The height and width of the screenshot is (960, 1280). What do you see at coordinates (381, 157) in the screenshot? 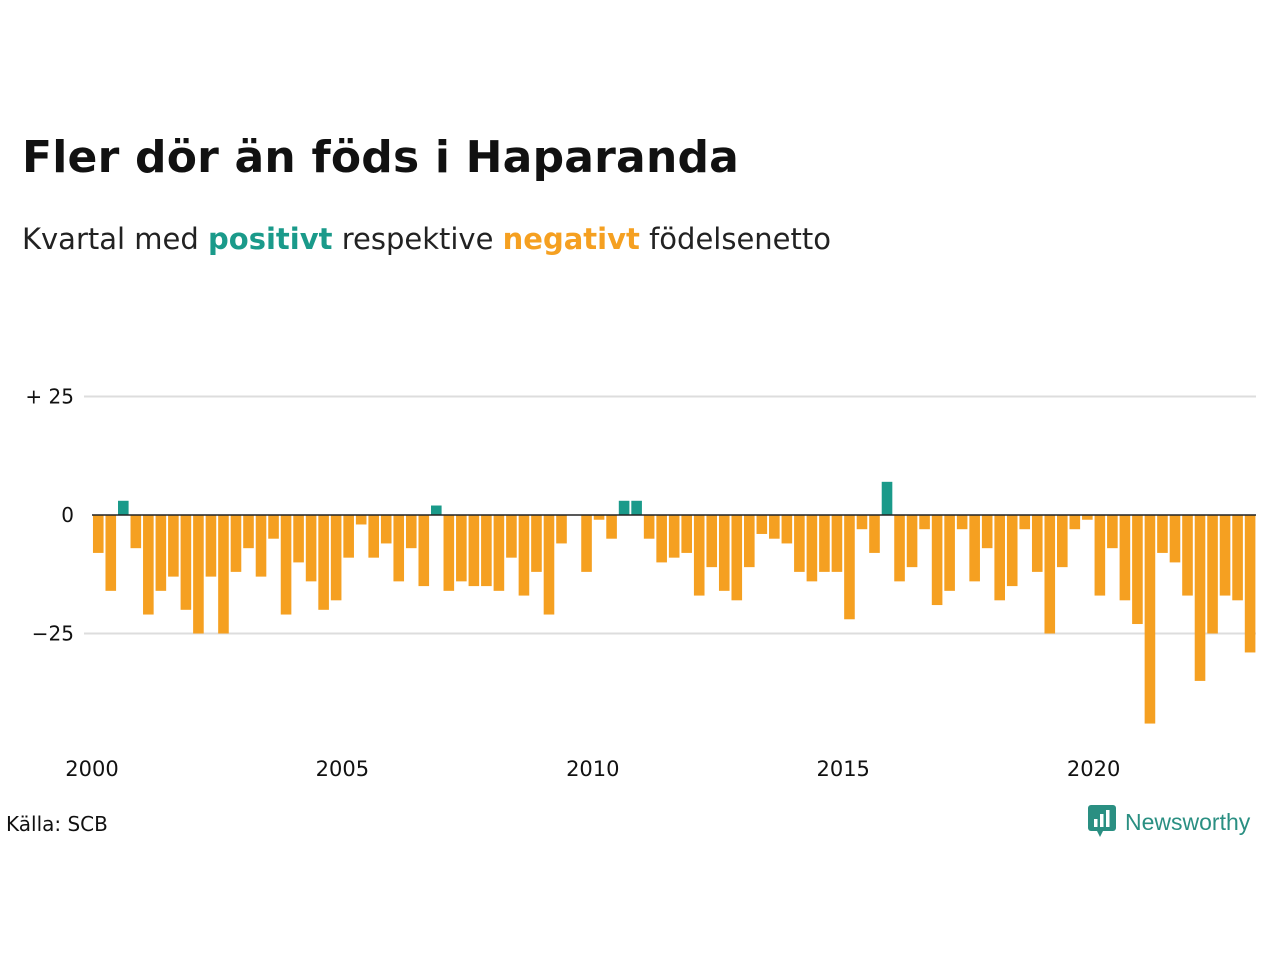
I see `chart-title: Fler dör än föds i Haparanda` at bounding box center [381, 157].